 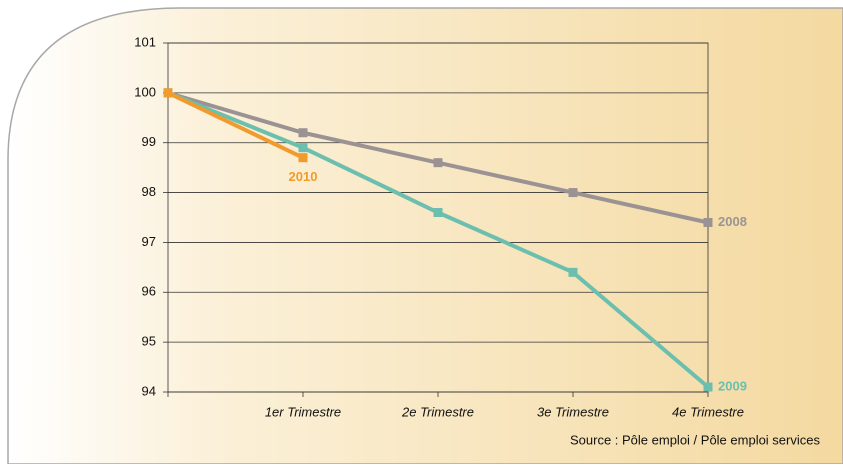 What do you see at coordinates (303, 176) in the screenshot?
I see `series-label: 2010` at bounding box center [303, 176].